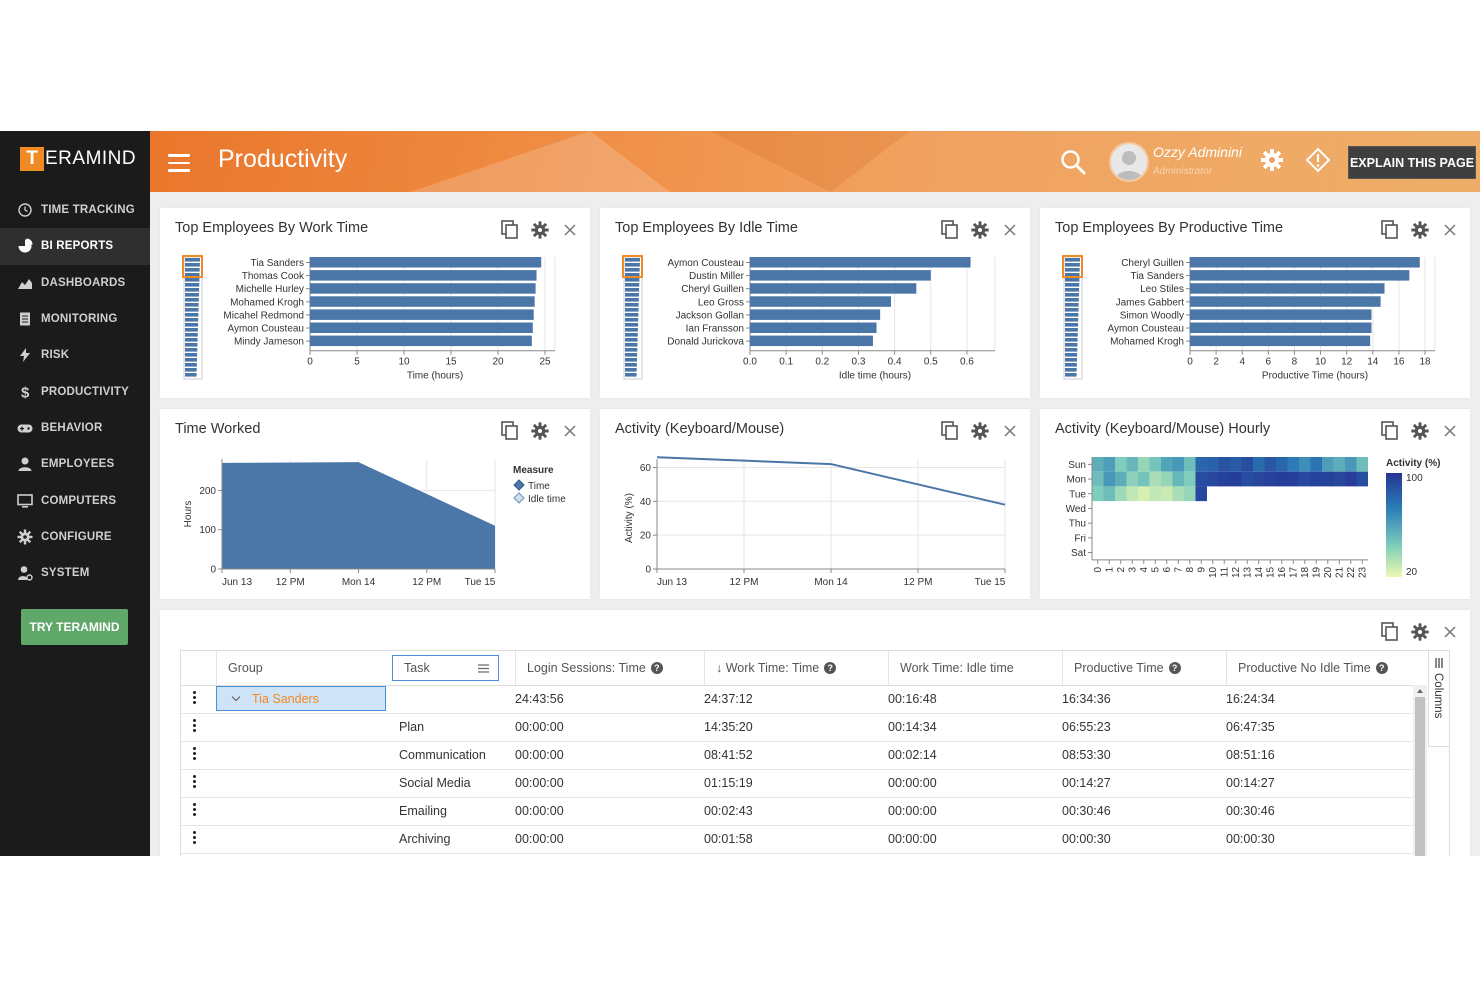 The width and height of the screenshot is (1480, 987). I want to click on column-menu-icon, so click(483, 668).